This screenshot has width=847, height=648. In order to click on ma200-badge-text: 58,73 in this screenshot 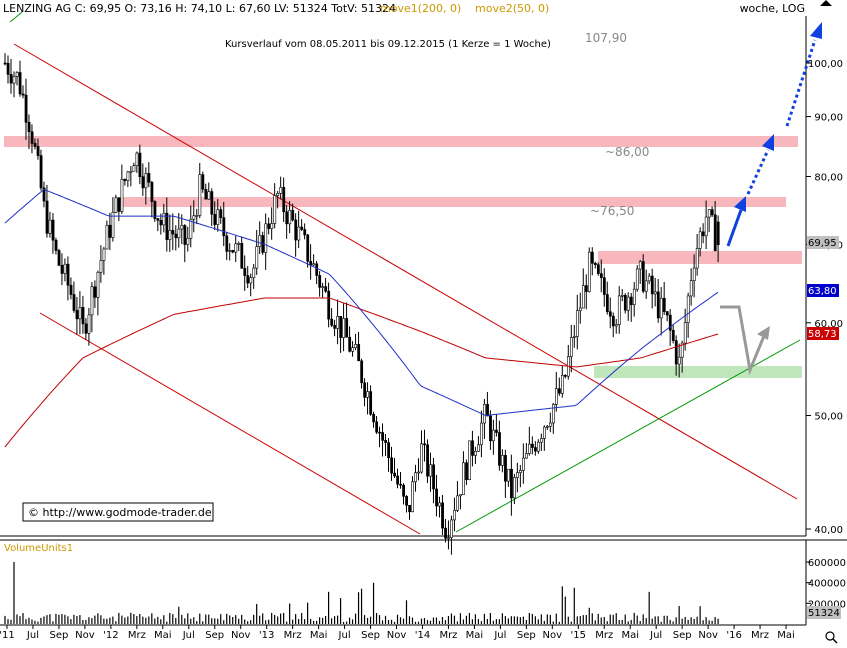, I will do `click(822, 334)`.